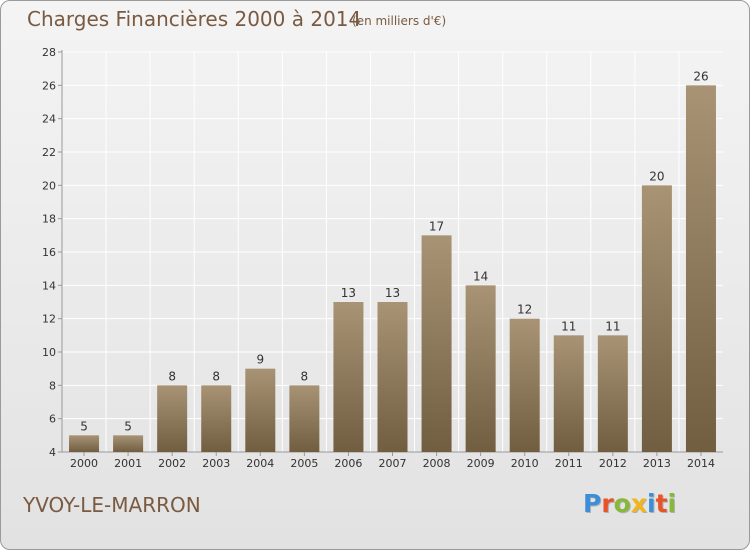 Image resolution: width=750 pixels, height=550 pixels. What do you see at coordinates (304, 463) in the screenshot?
I see `x-tick-label: 2005` at bounding box center [304, 463].